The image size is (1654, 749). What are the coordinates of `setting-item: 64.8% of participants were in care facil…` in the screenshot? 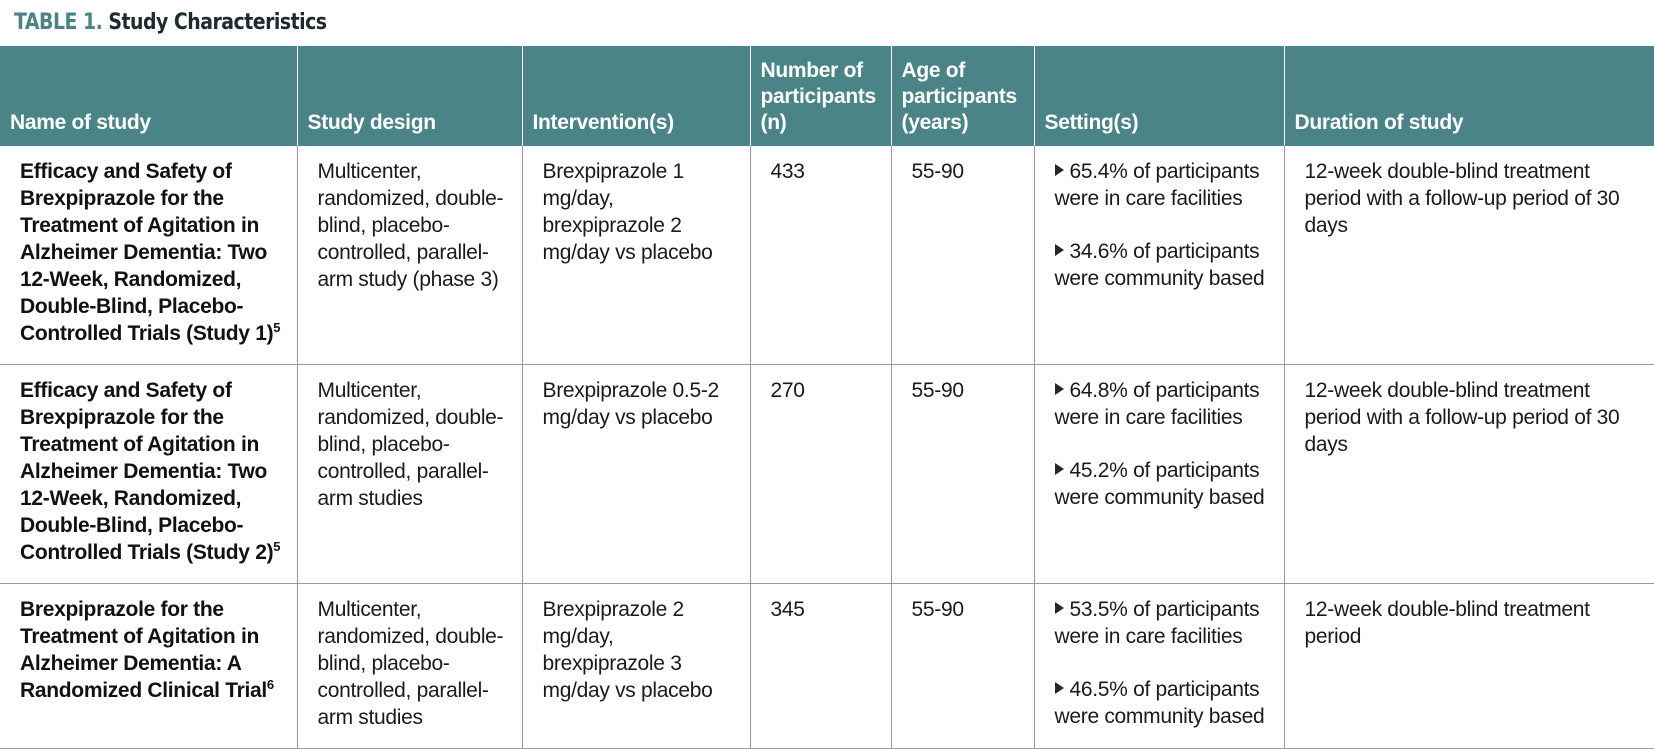 It's located at (1164, 404).